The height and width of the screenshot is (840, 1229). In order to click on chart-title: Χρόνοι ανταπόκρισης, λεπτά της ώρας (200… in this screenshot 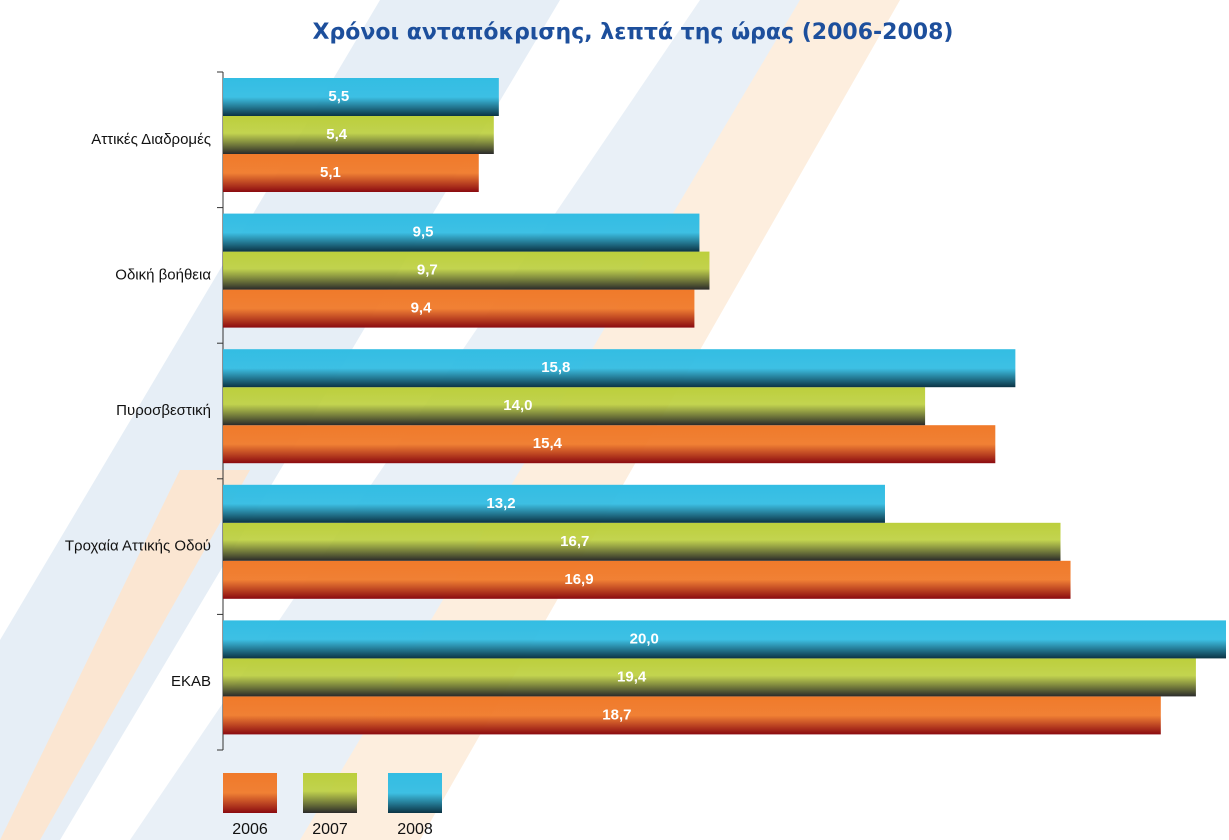, I will do `click(633, 32)`.